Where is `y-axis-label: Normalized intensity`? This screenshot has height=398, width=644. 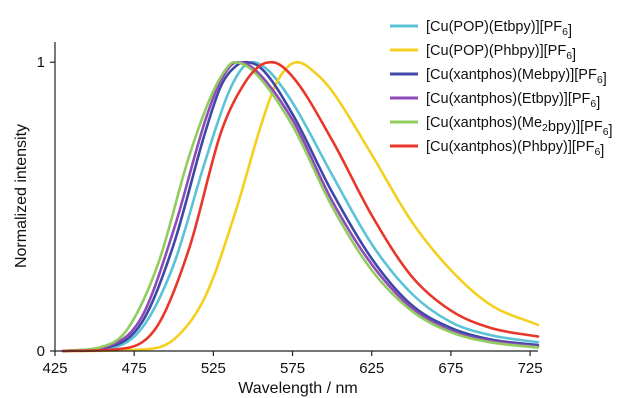 y-axis-label: Normalized intensity is located at coordinates (21, 196).